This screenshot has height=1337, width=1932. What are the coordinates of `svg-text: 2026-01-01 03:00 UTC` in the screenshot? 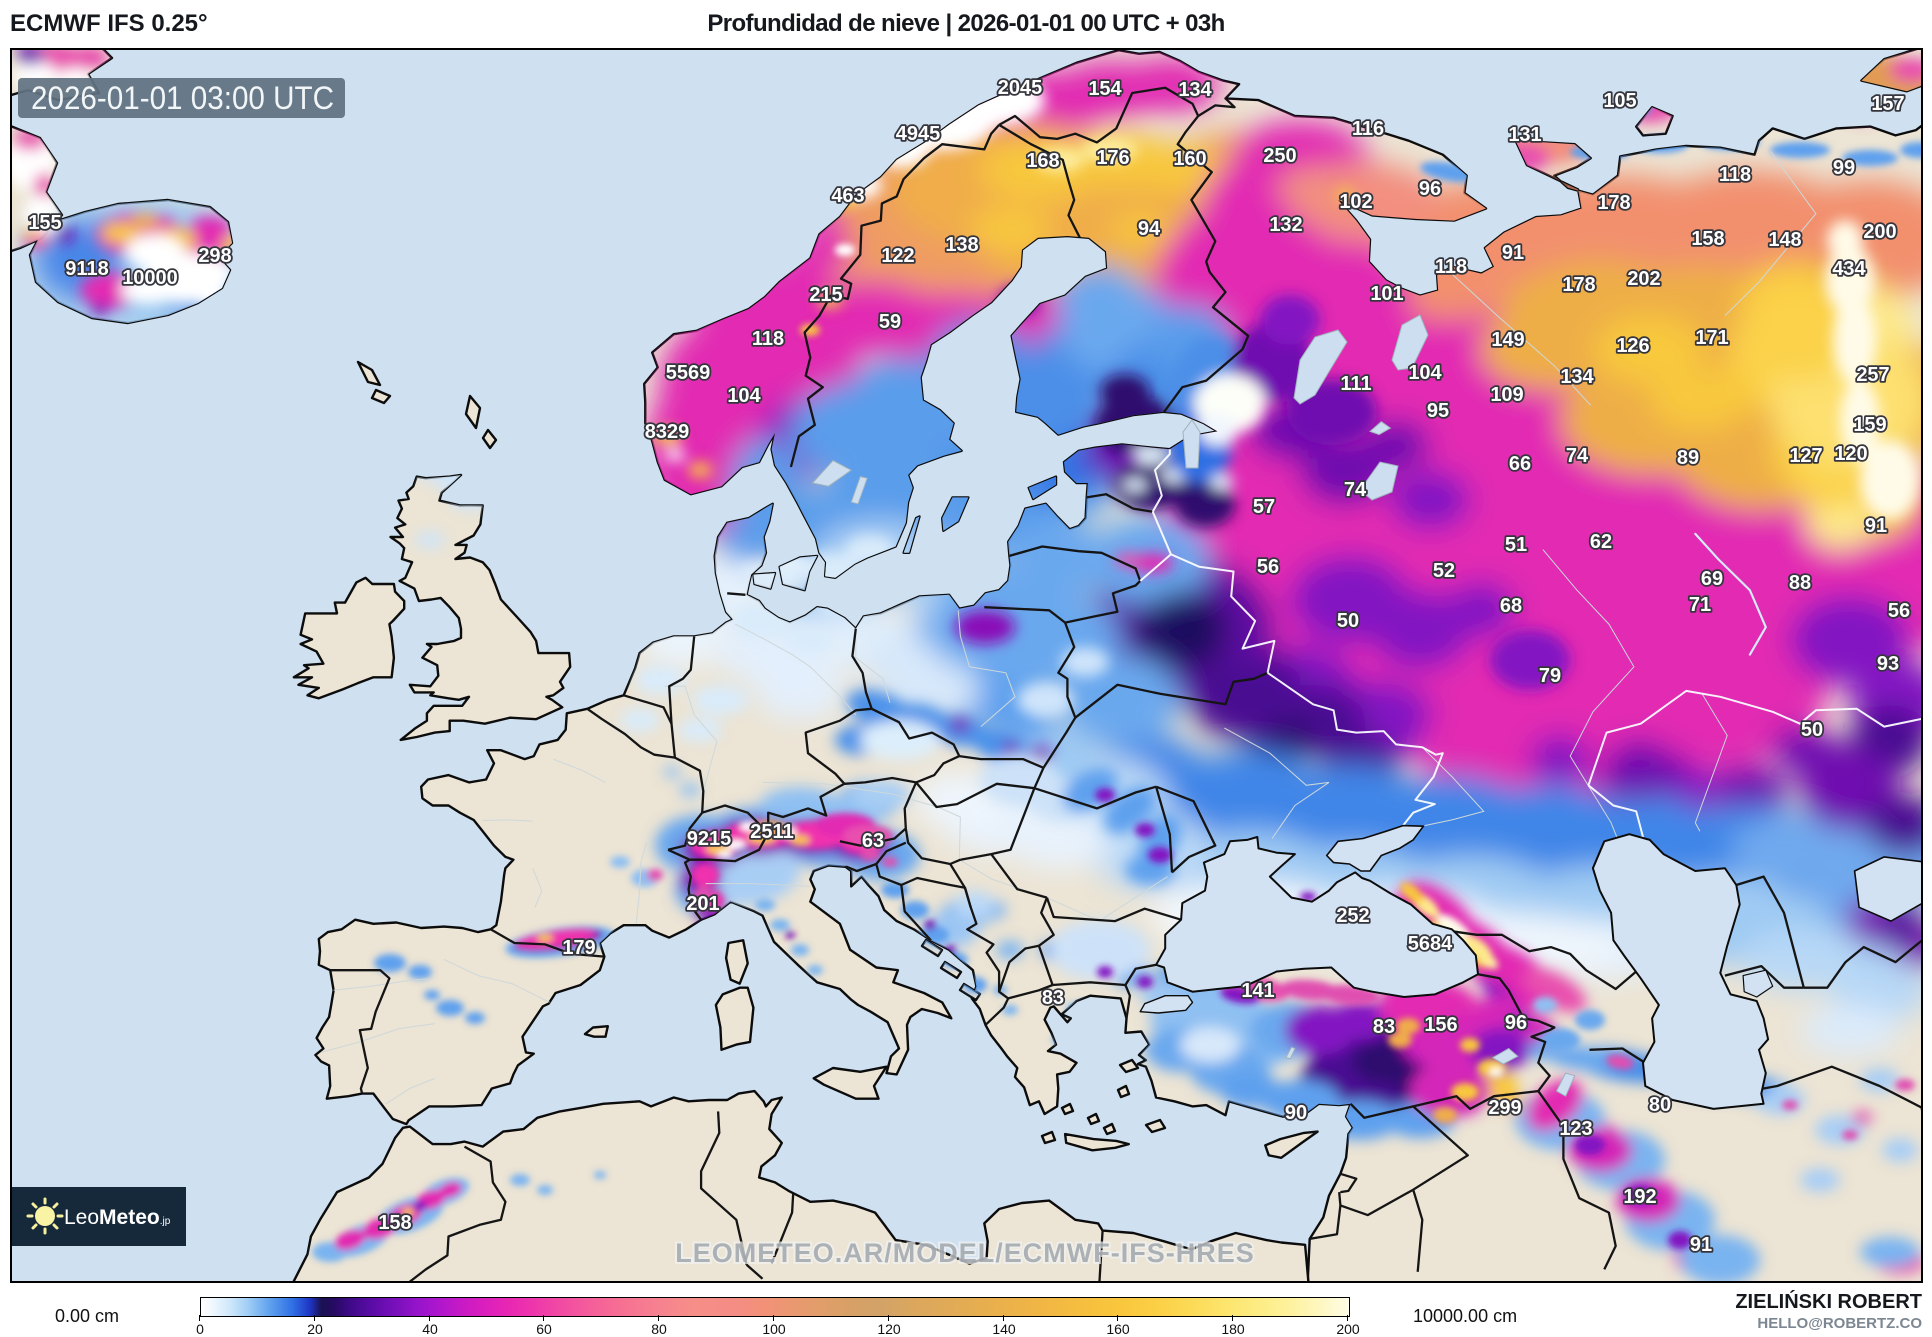 It's located at (182, 98).